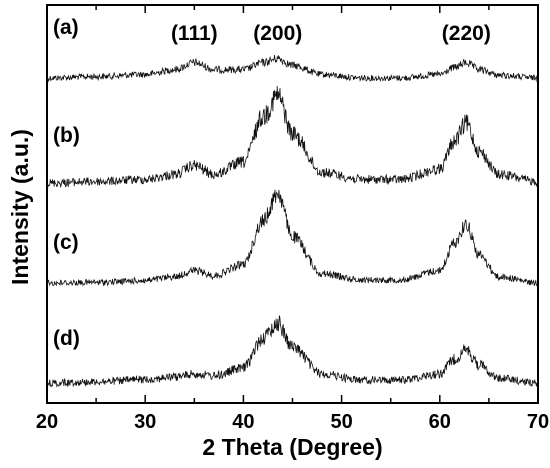 This screenshot has height=468, width=550. I want to click on peak-annotation: (111), so click(194, 33).